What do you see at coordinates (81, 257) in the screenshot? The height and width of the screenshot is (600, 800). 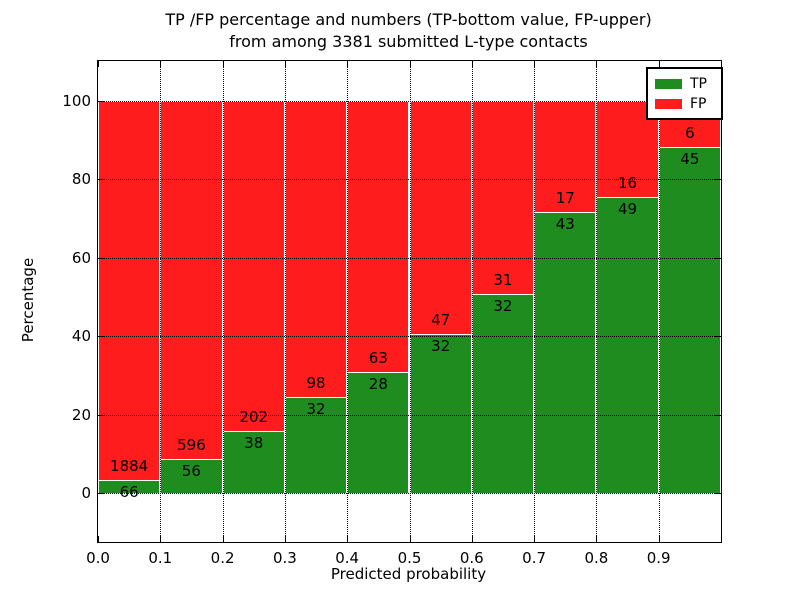 I see `y-tick-label: 60` at bounding box center [81, 257].